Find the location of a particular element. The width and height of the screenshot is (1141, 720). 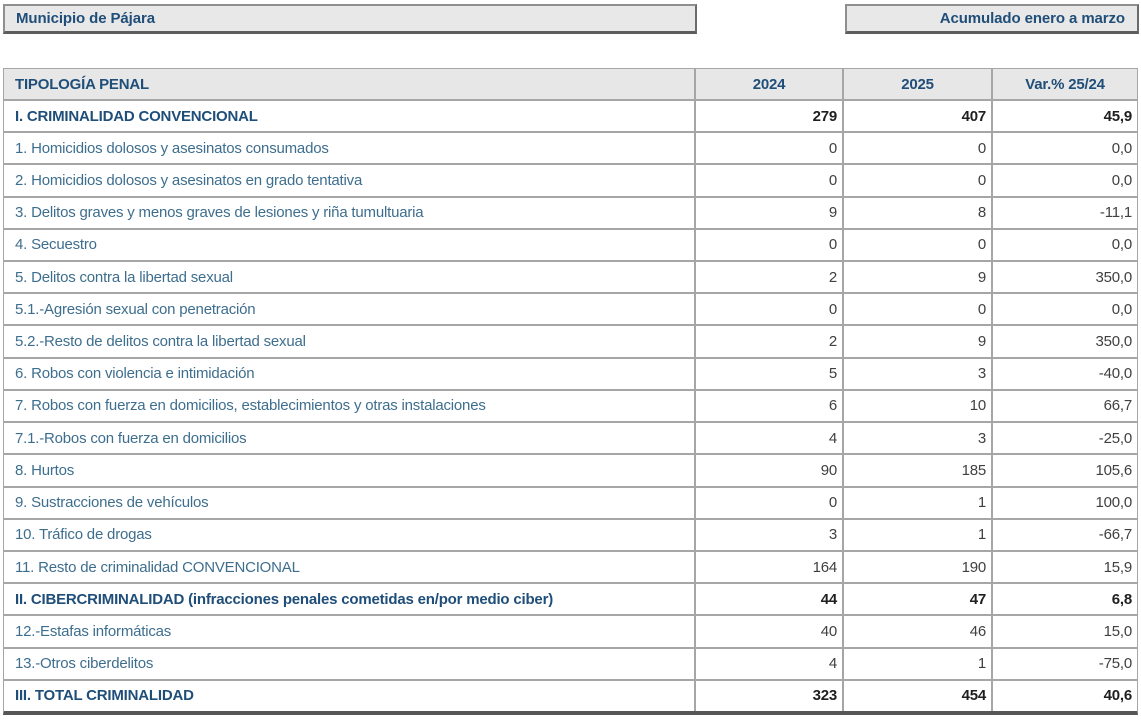

row-label: 7.1.-Robos con fuerza en domicilios is located at coordinates (349, 438).